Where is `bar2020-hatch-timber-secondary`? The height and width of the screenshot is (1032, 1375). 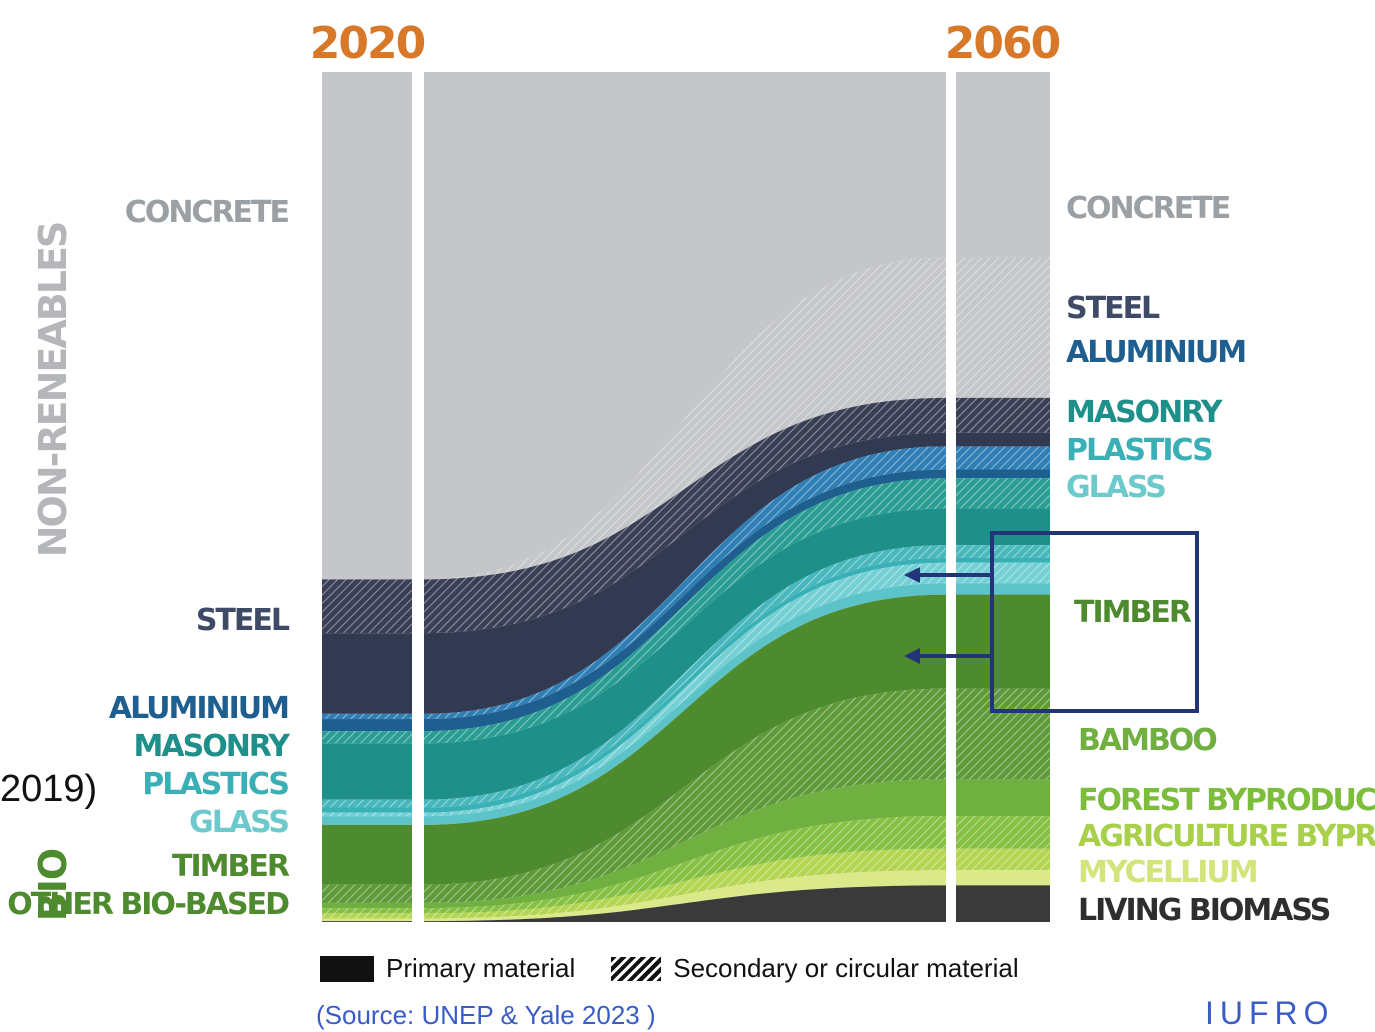 bar2020-hatch-timber-secondary is located at coordinates (367, 893).